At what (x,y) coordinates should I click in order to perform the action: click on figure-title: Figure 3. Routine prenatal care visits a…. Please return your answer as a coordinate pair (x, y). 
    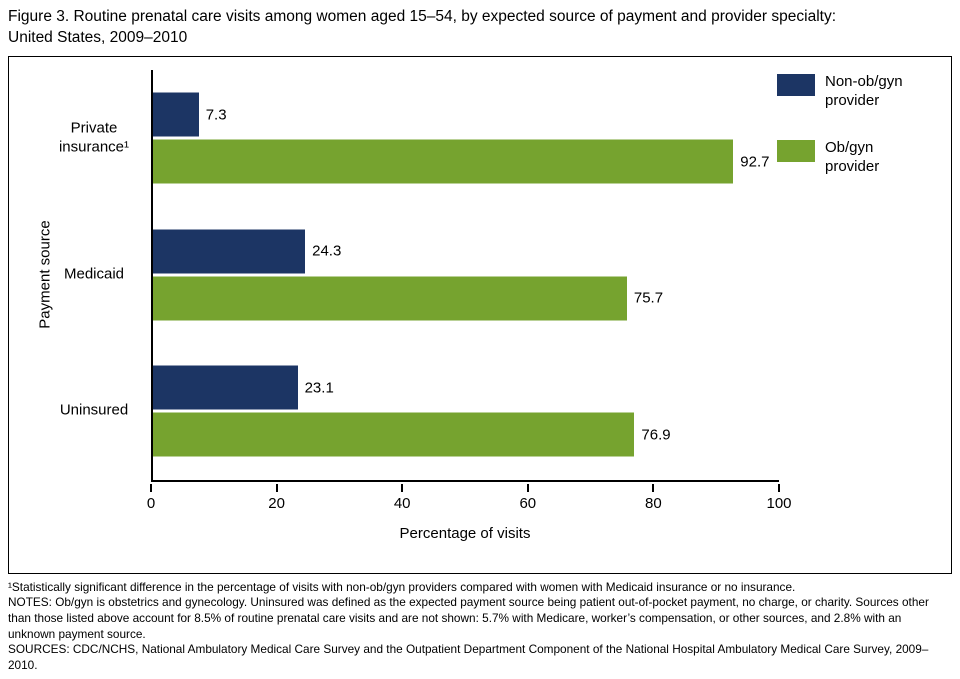
    Looking at the image, I should click on (480, 27).